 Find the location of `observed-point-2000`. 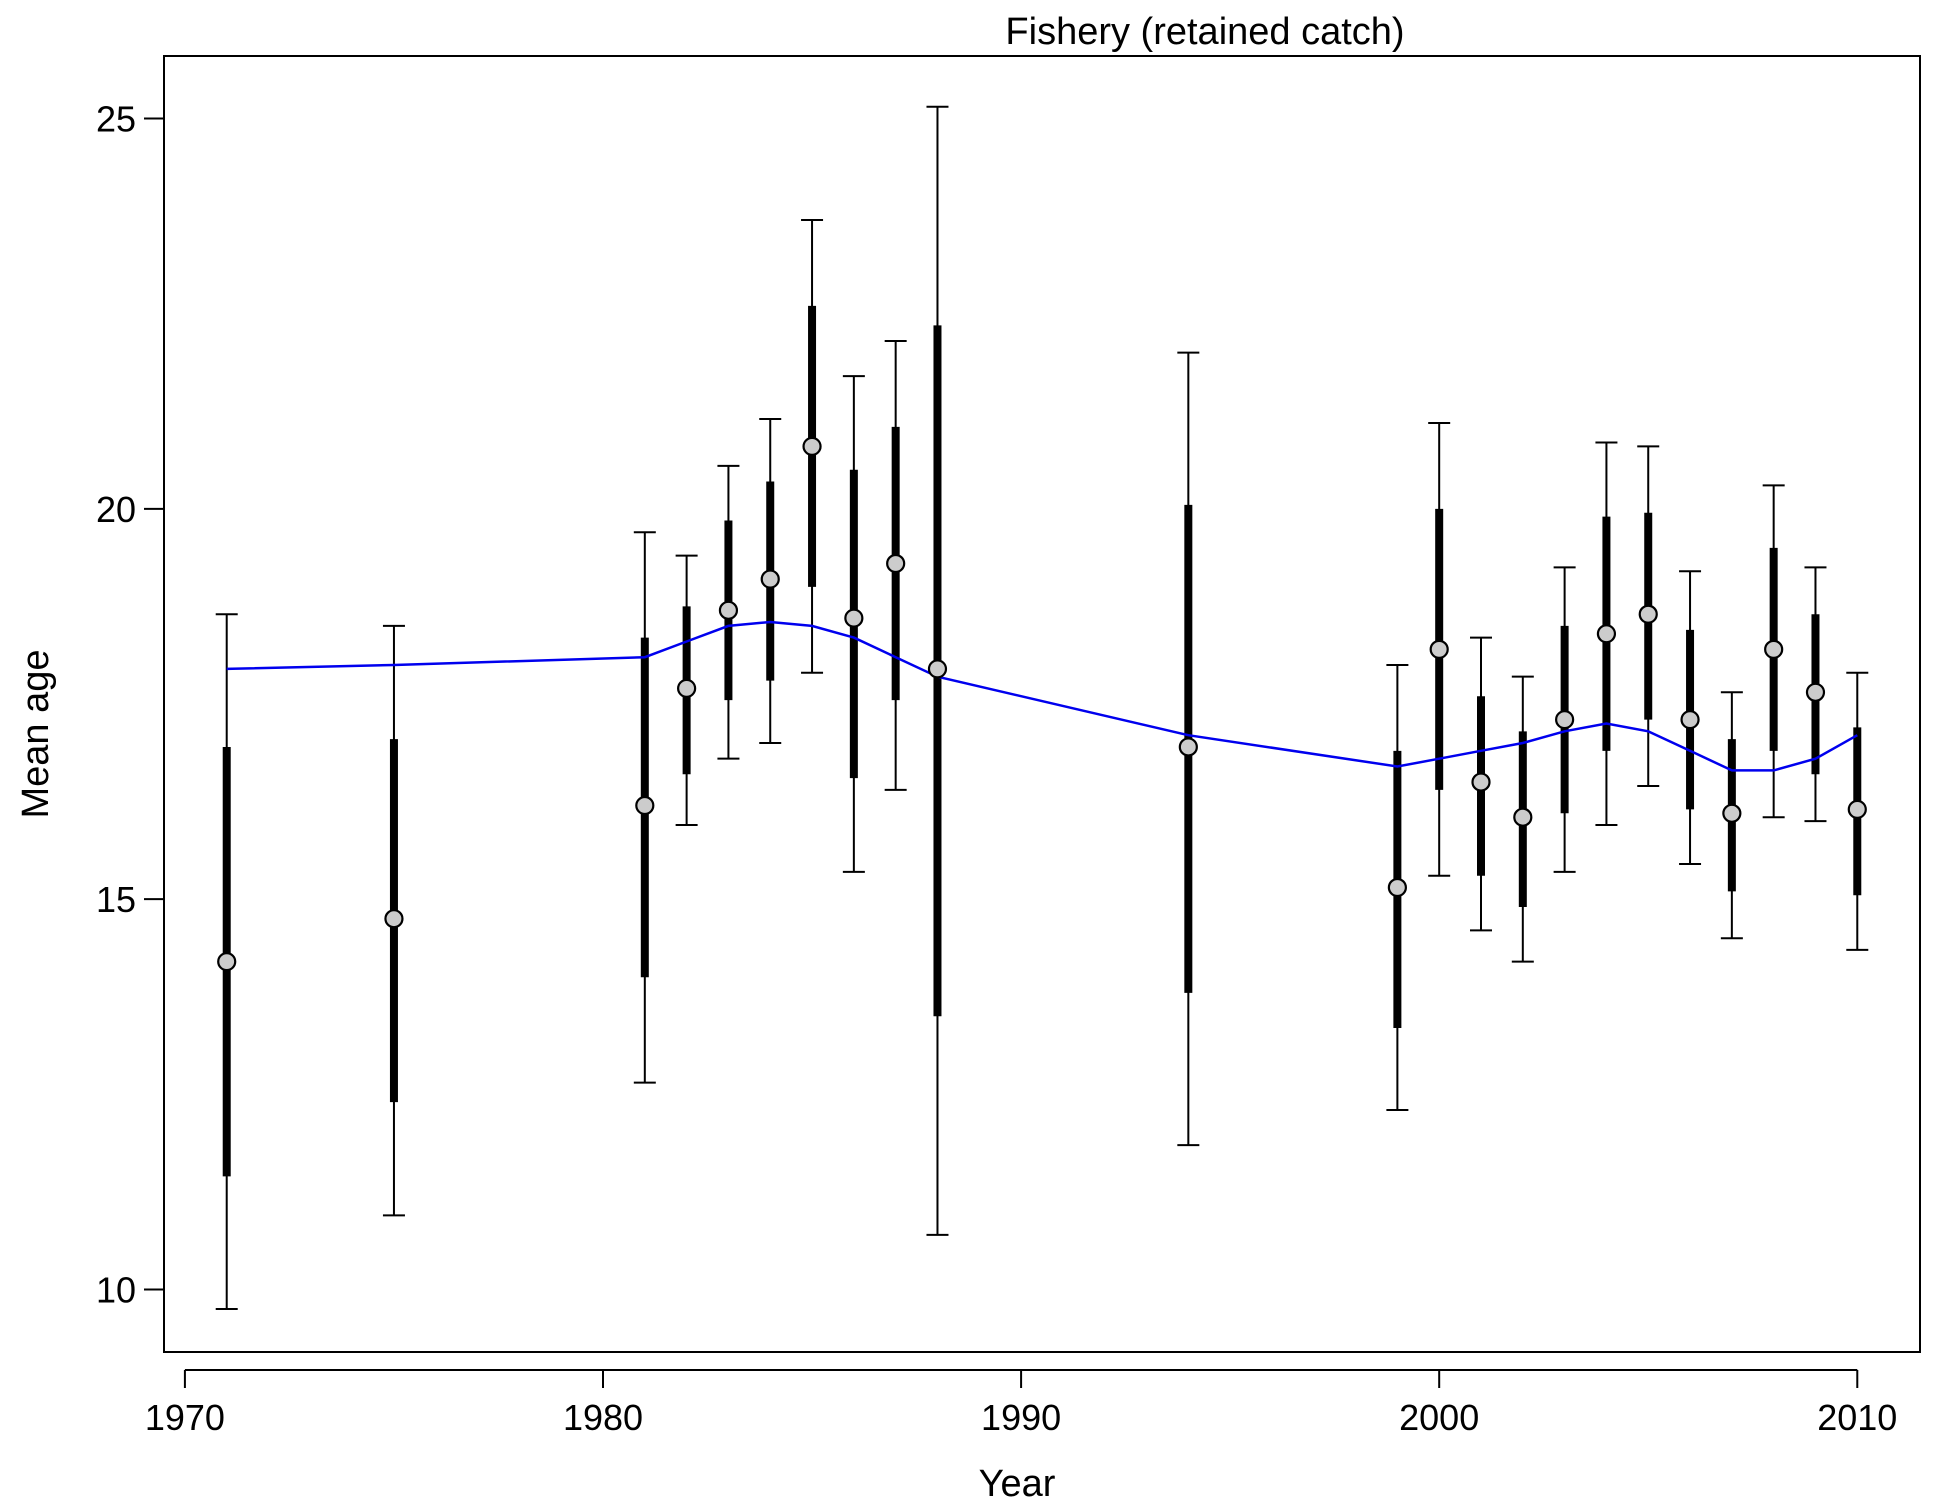

observed-point-2000 is located at coordinates (1439, 649).